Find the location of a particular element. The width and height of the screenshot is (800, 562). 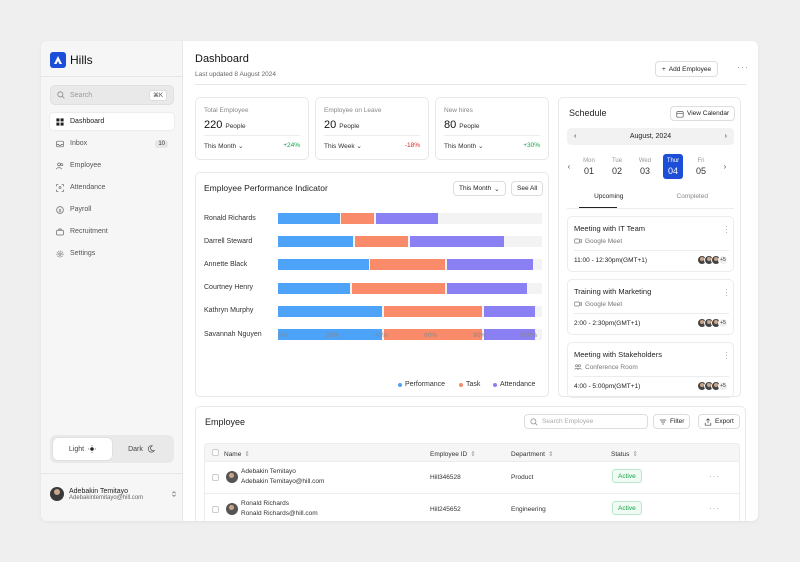

sidebar-item-recruitment: Recruitment is located at coordinates (112, 231).